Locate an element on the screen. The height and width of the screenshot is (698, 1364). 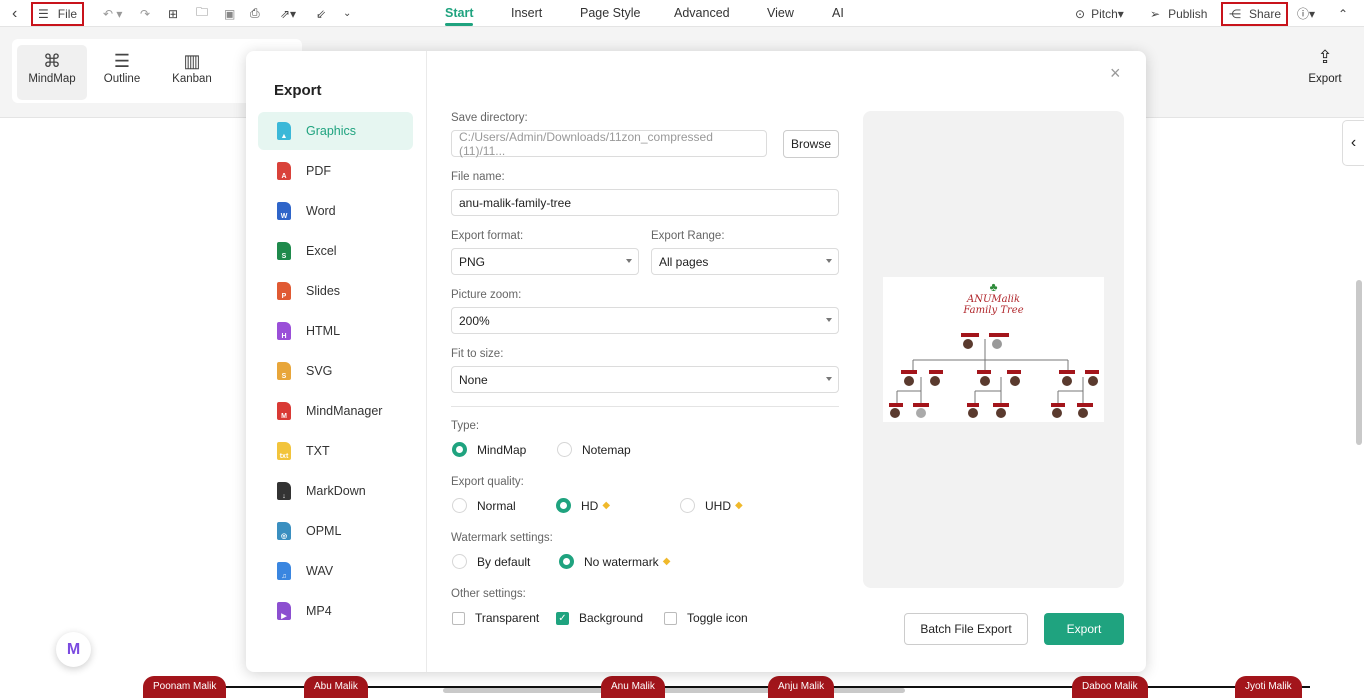
format-label: MindManager is located at coordinates (344, 411).